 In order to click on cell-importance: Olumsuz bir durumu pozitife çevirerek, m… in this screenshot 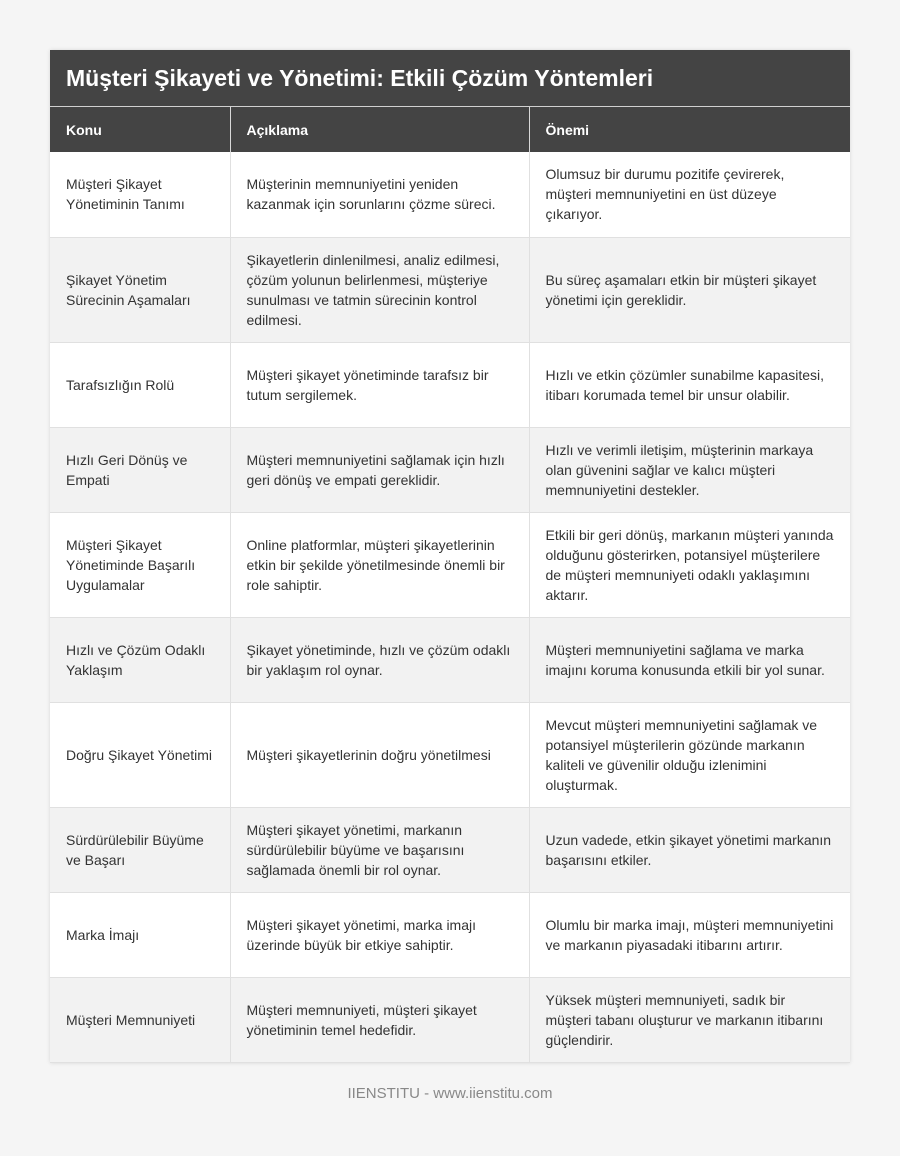, I will do `click(689, 195)`.